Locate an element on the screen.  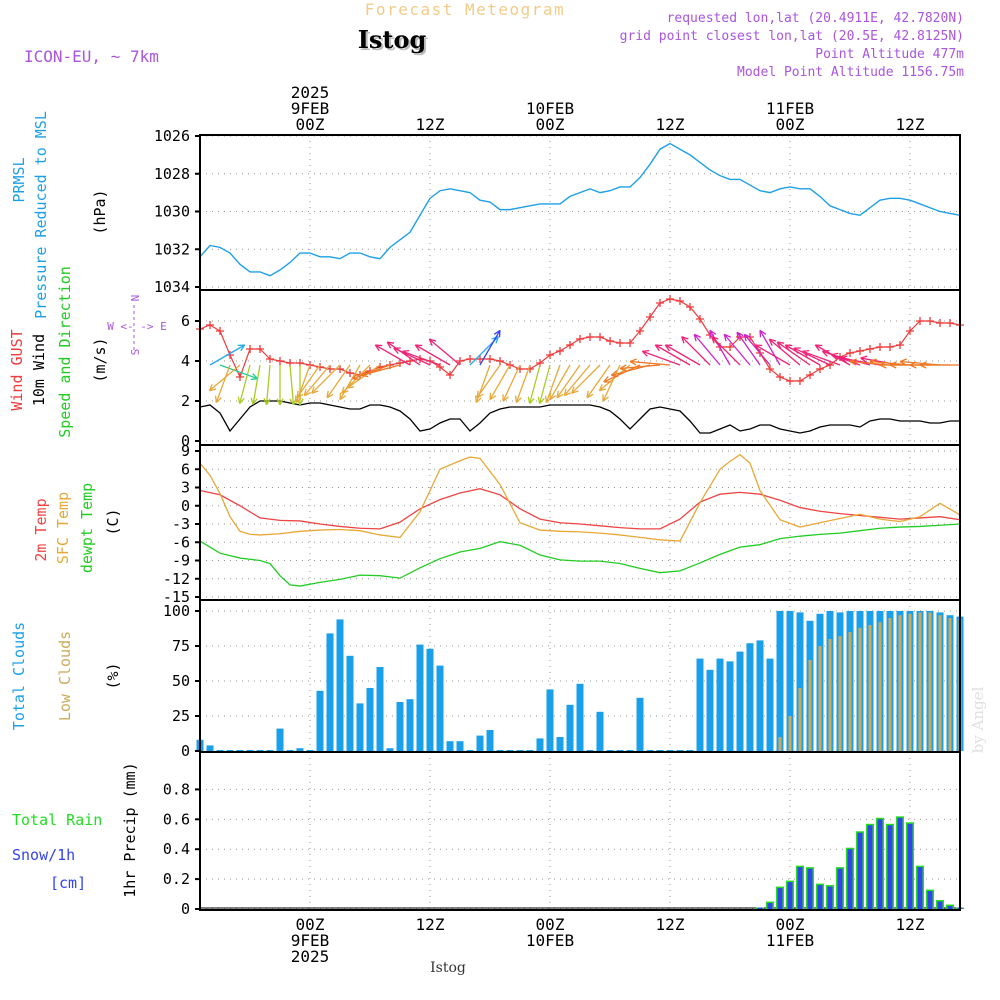
y-tick-label: 9 is located at coordinates (185, 451).